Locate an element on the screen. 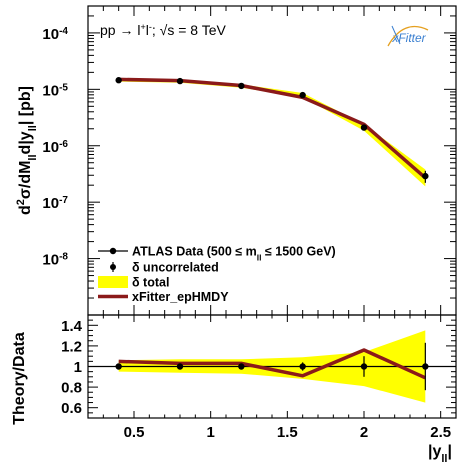  main-y-tick-labels: 10⁻⁸ 10⁻⁷ 10⁻⁶ 10⁻⁵ 10⁻⁴ is located at coordinates (55, 146).